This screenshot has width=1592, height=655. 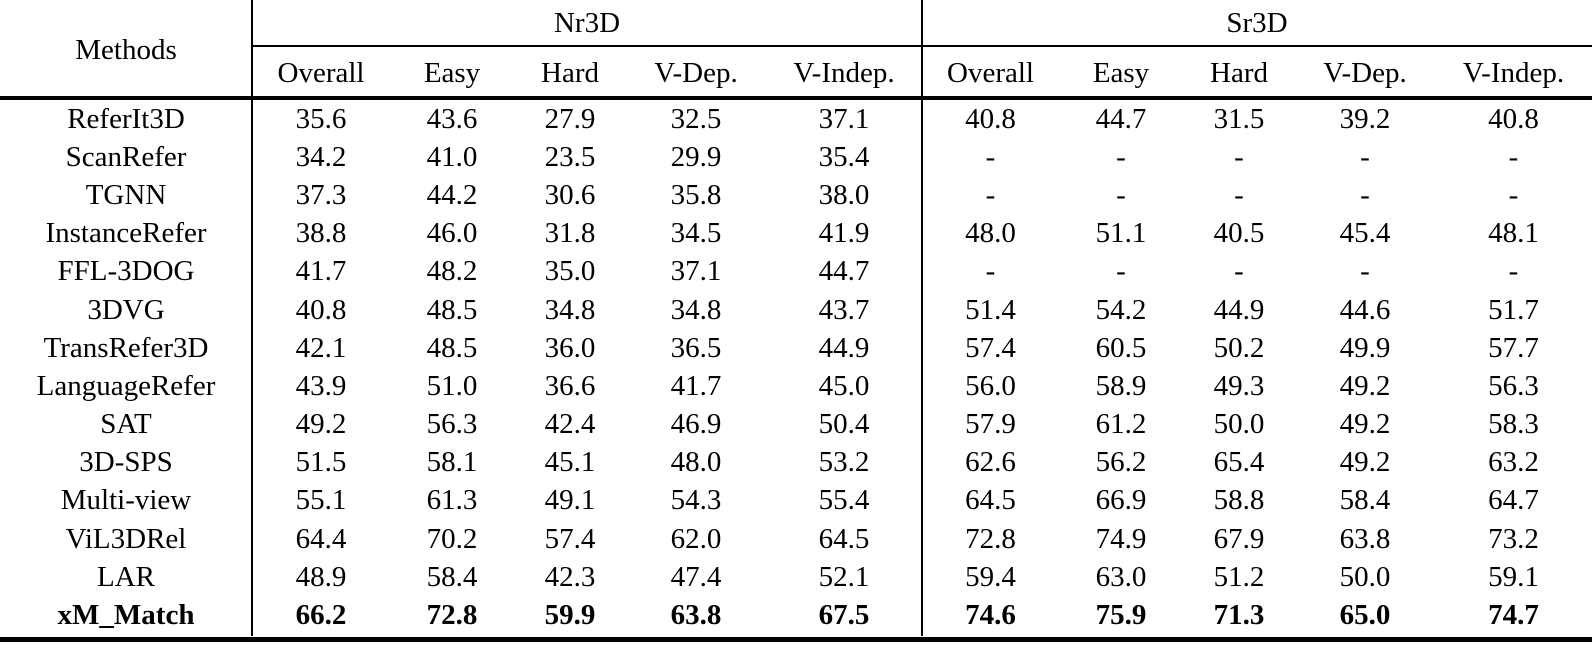 I want to click on nr3d-cmidrule, so click(x=587, y=46).